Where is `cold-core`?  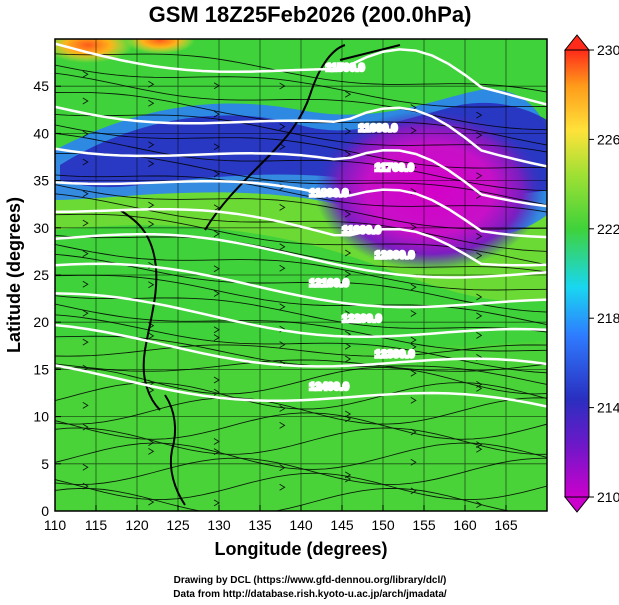
cold-core is located at coordinates (430, 190).